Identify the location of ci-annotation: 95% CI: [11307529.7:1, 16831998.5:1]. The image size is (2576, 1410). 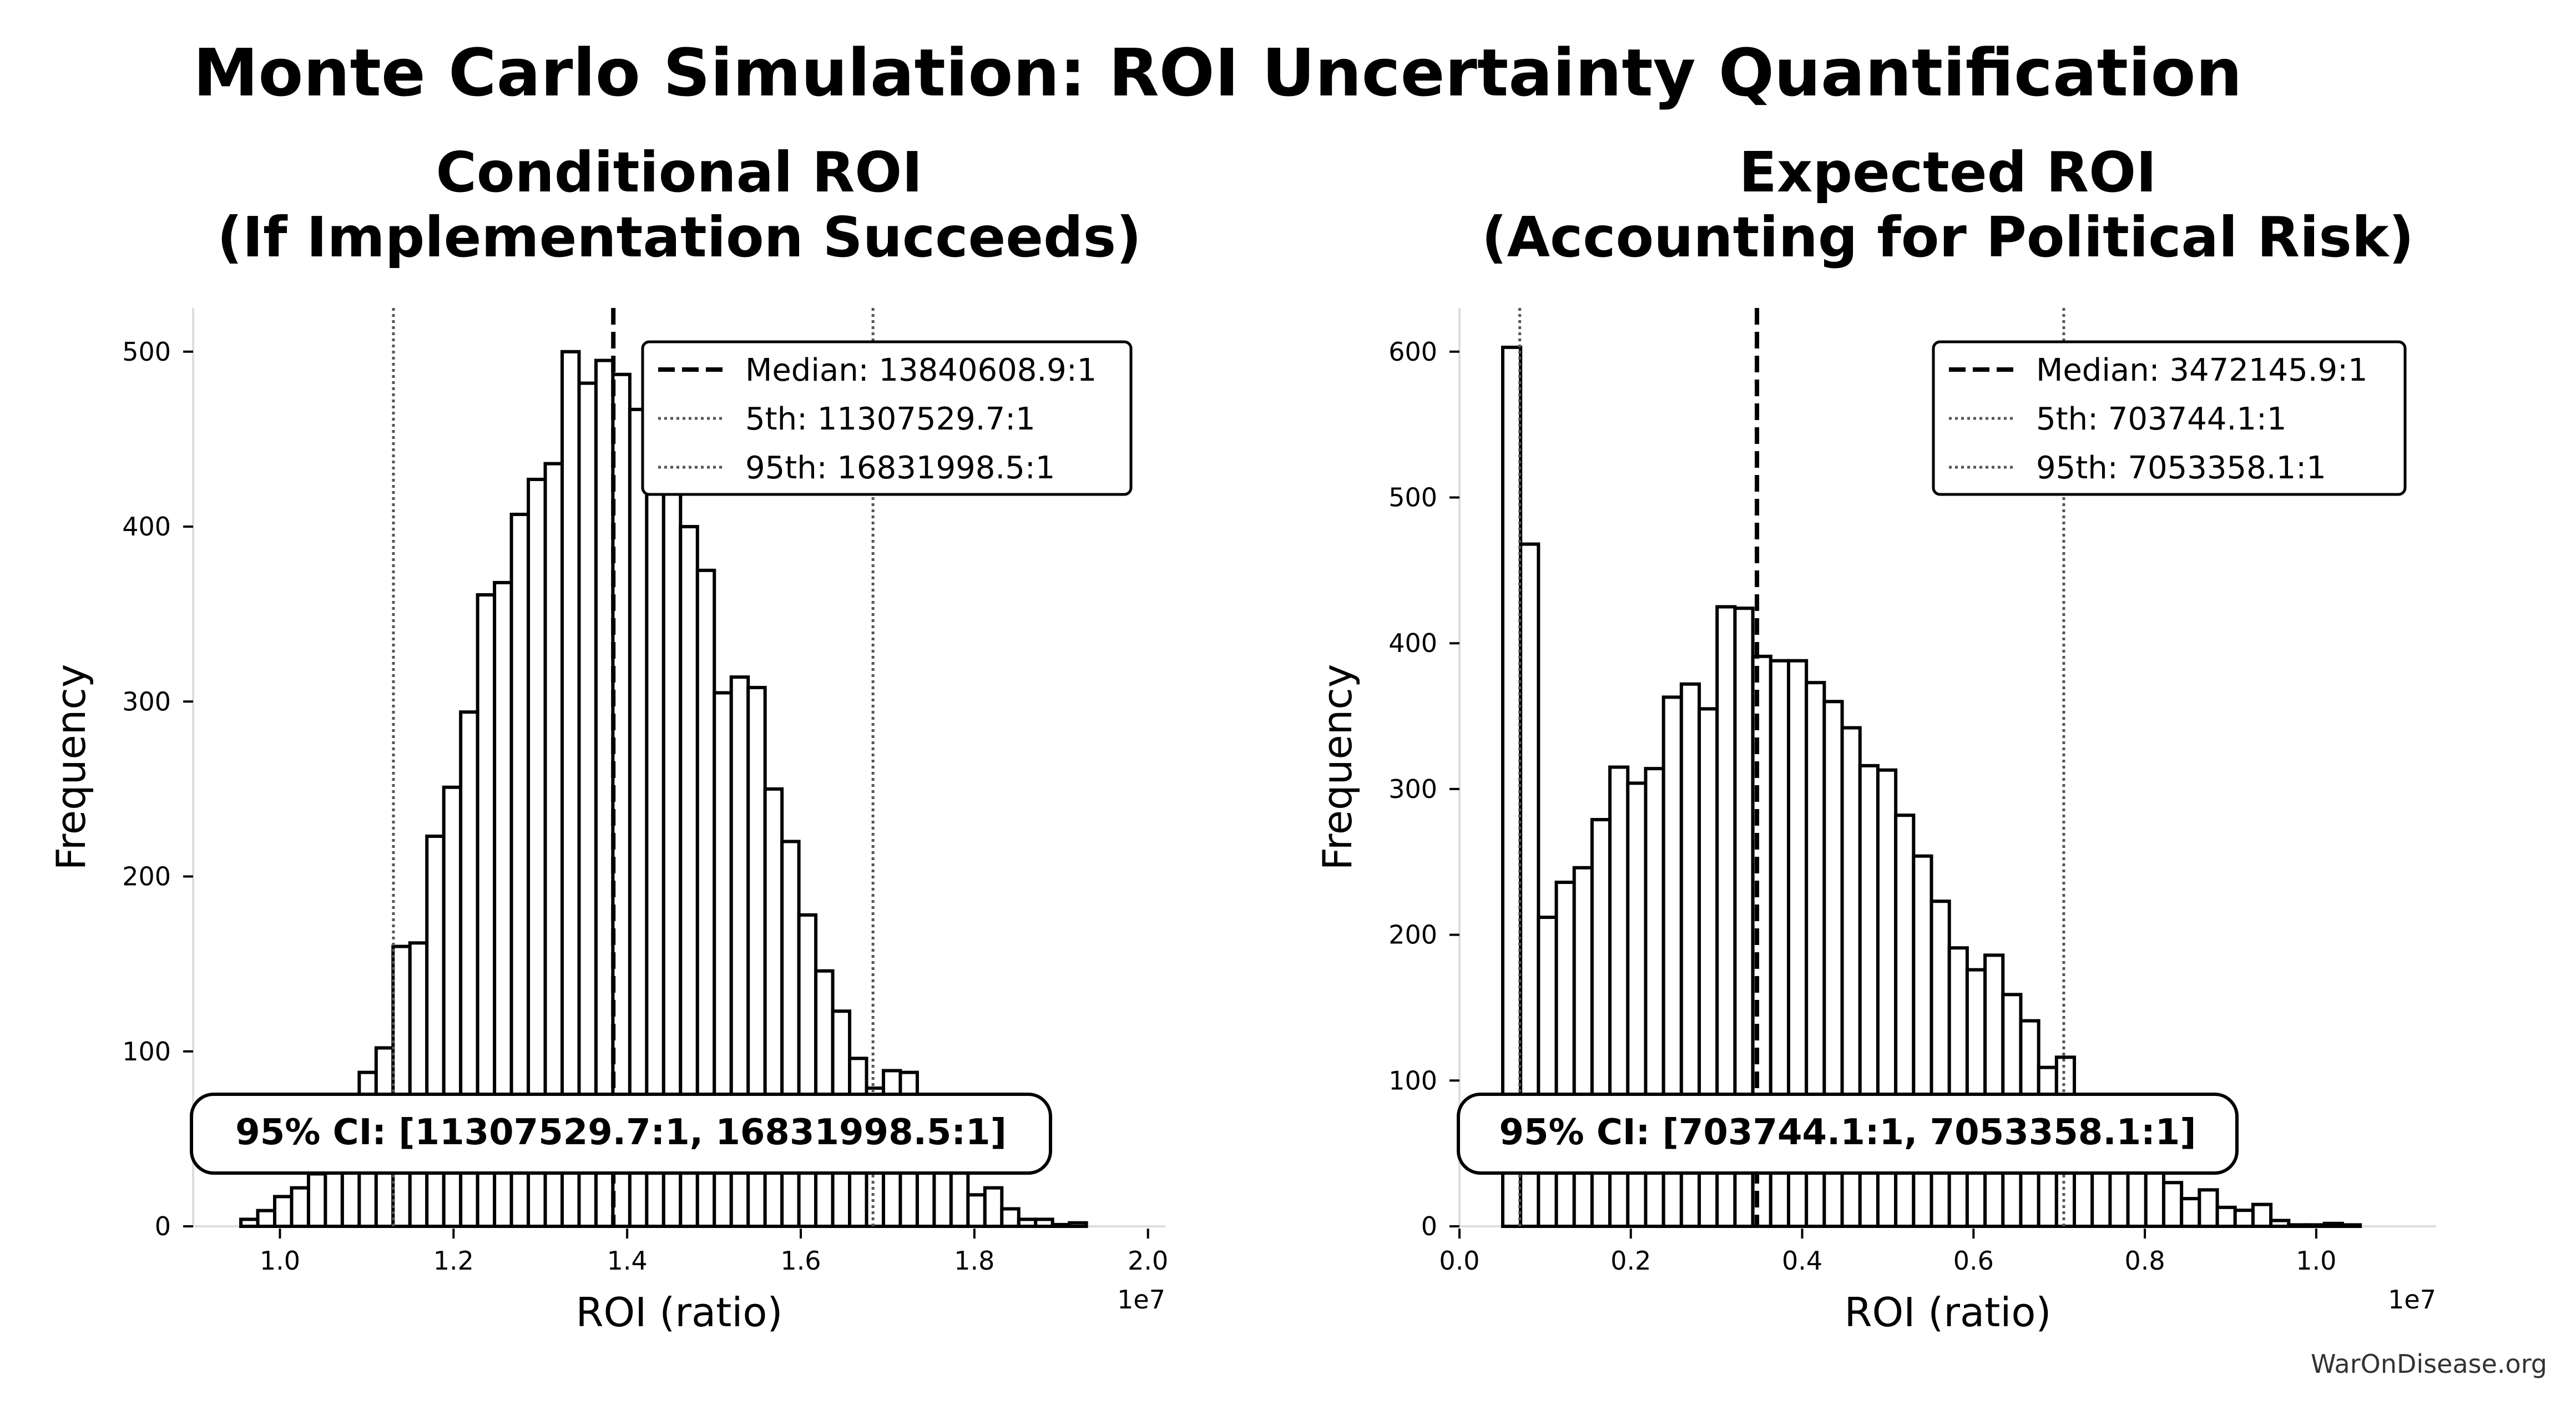
(621, 1134).